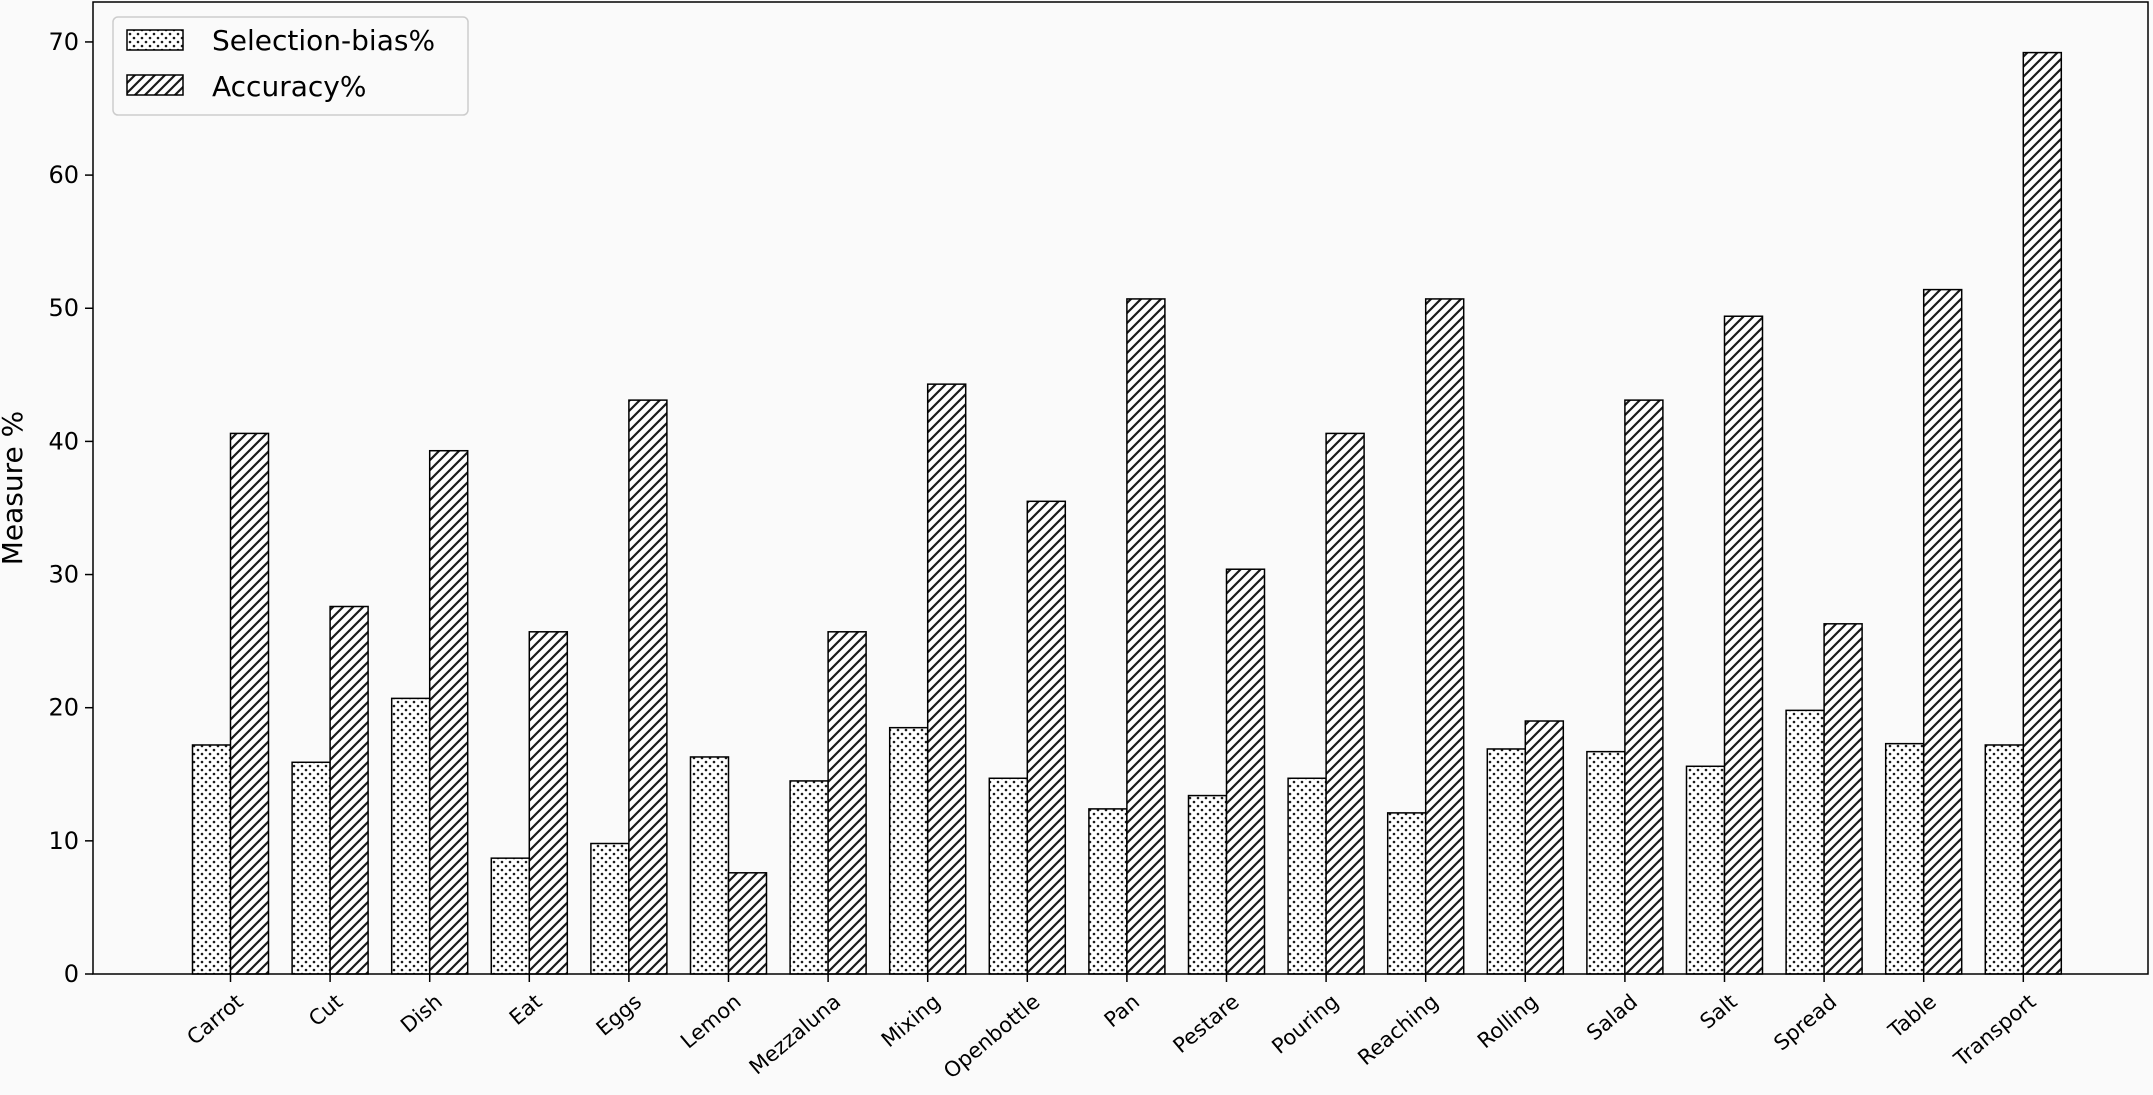 Image resolution: width=2153 pixels, height=1095 pixels. I want to click on x-tick-label-openbottle: Openbottle, so click(991, 1036).